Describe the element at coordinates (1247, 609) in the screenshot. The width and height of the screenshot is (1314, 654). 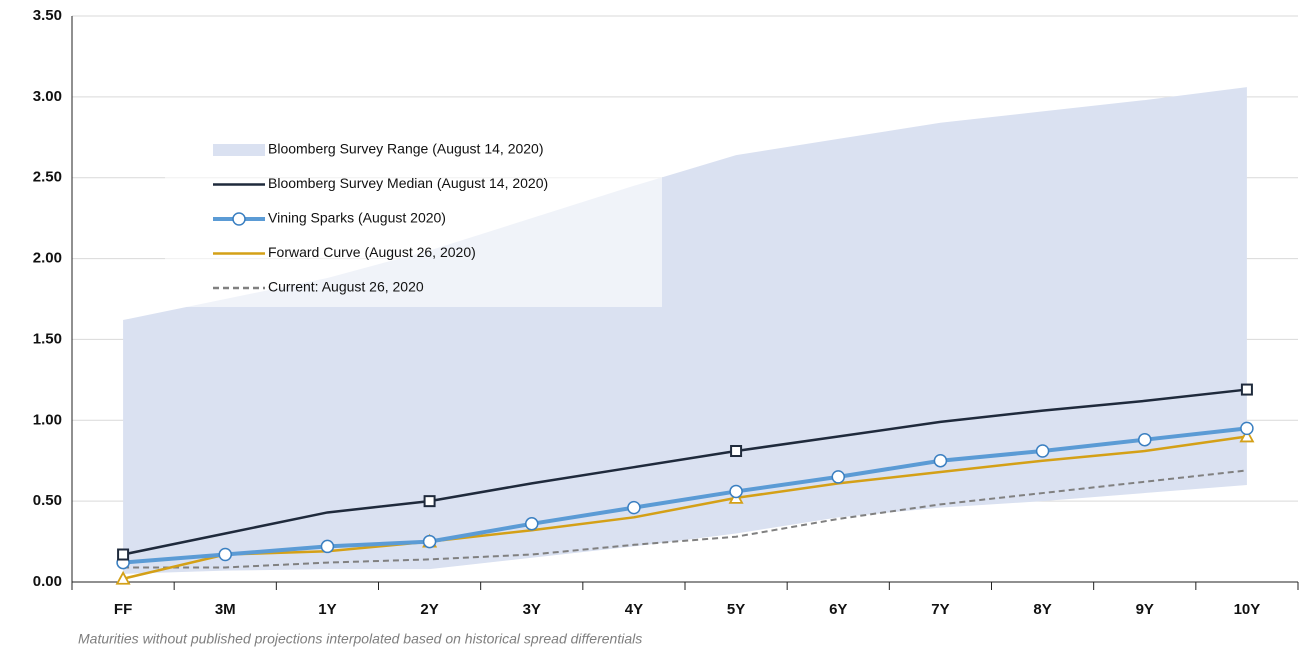
I see `x-tick-label: 10Y` at that location.